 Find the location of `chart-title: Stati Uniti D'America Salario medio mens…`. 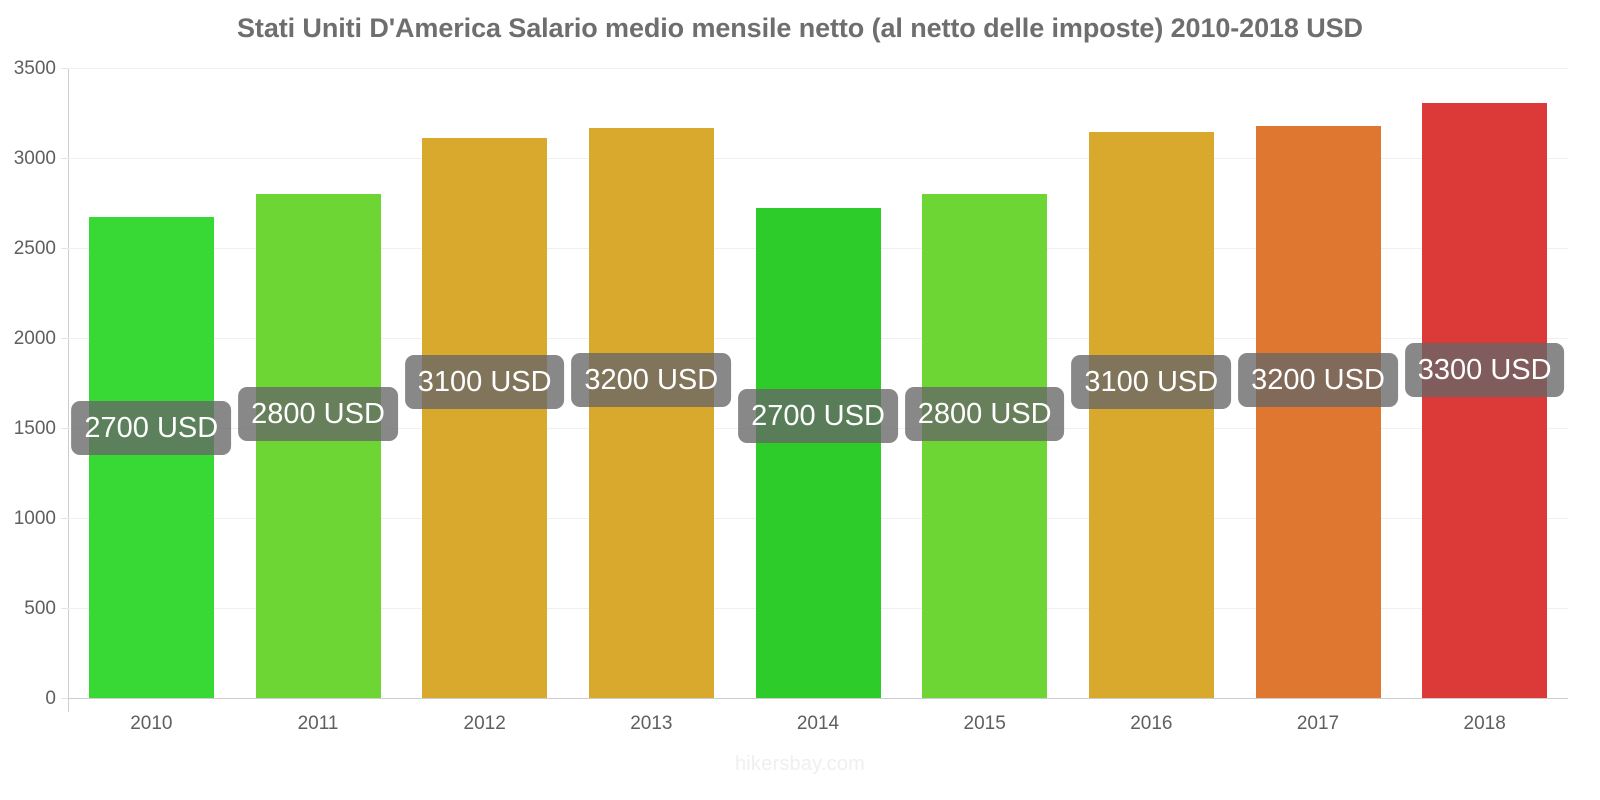

chart-title: Stati Uniti D'America Salario medio mens… is located at coordinates (800, 28).